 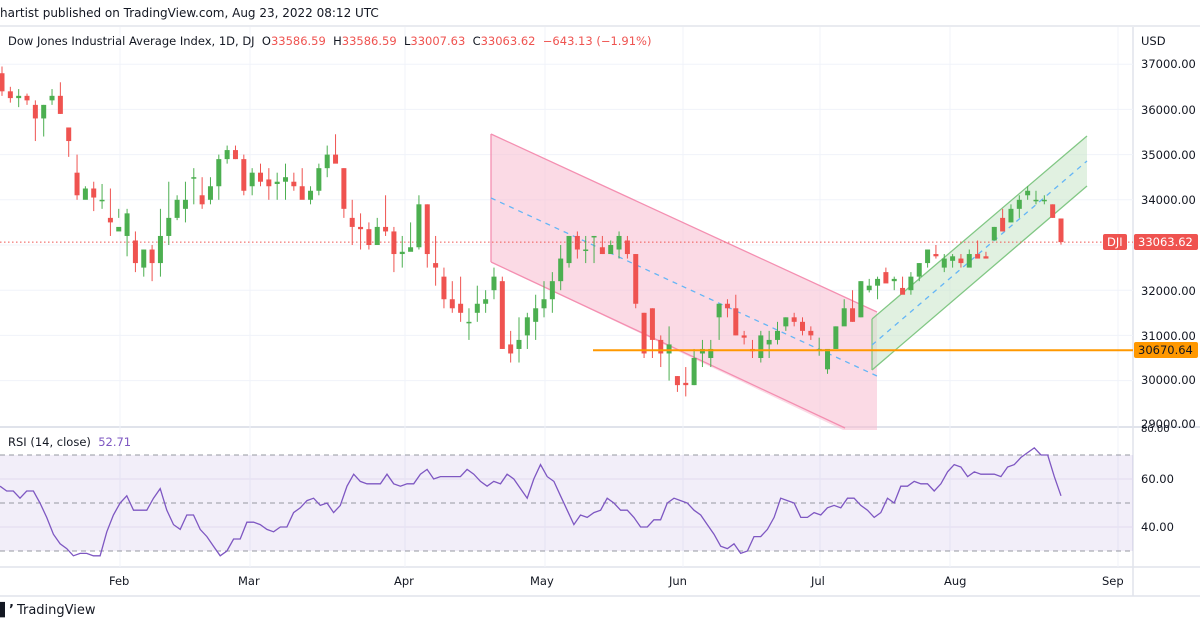 I want to click on time-tick-jun: Jun, so click(x=678, y=581).